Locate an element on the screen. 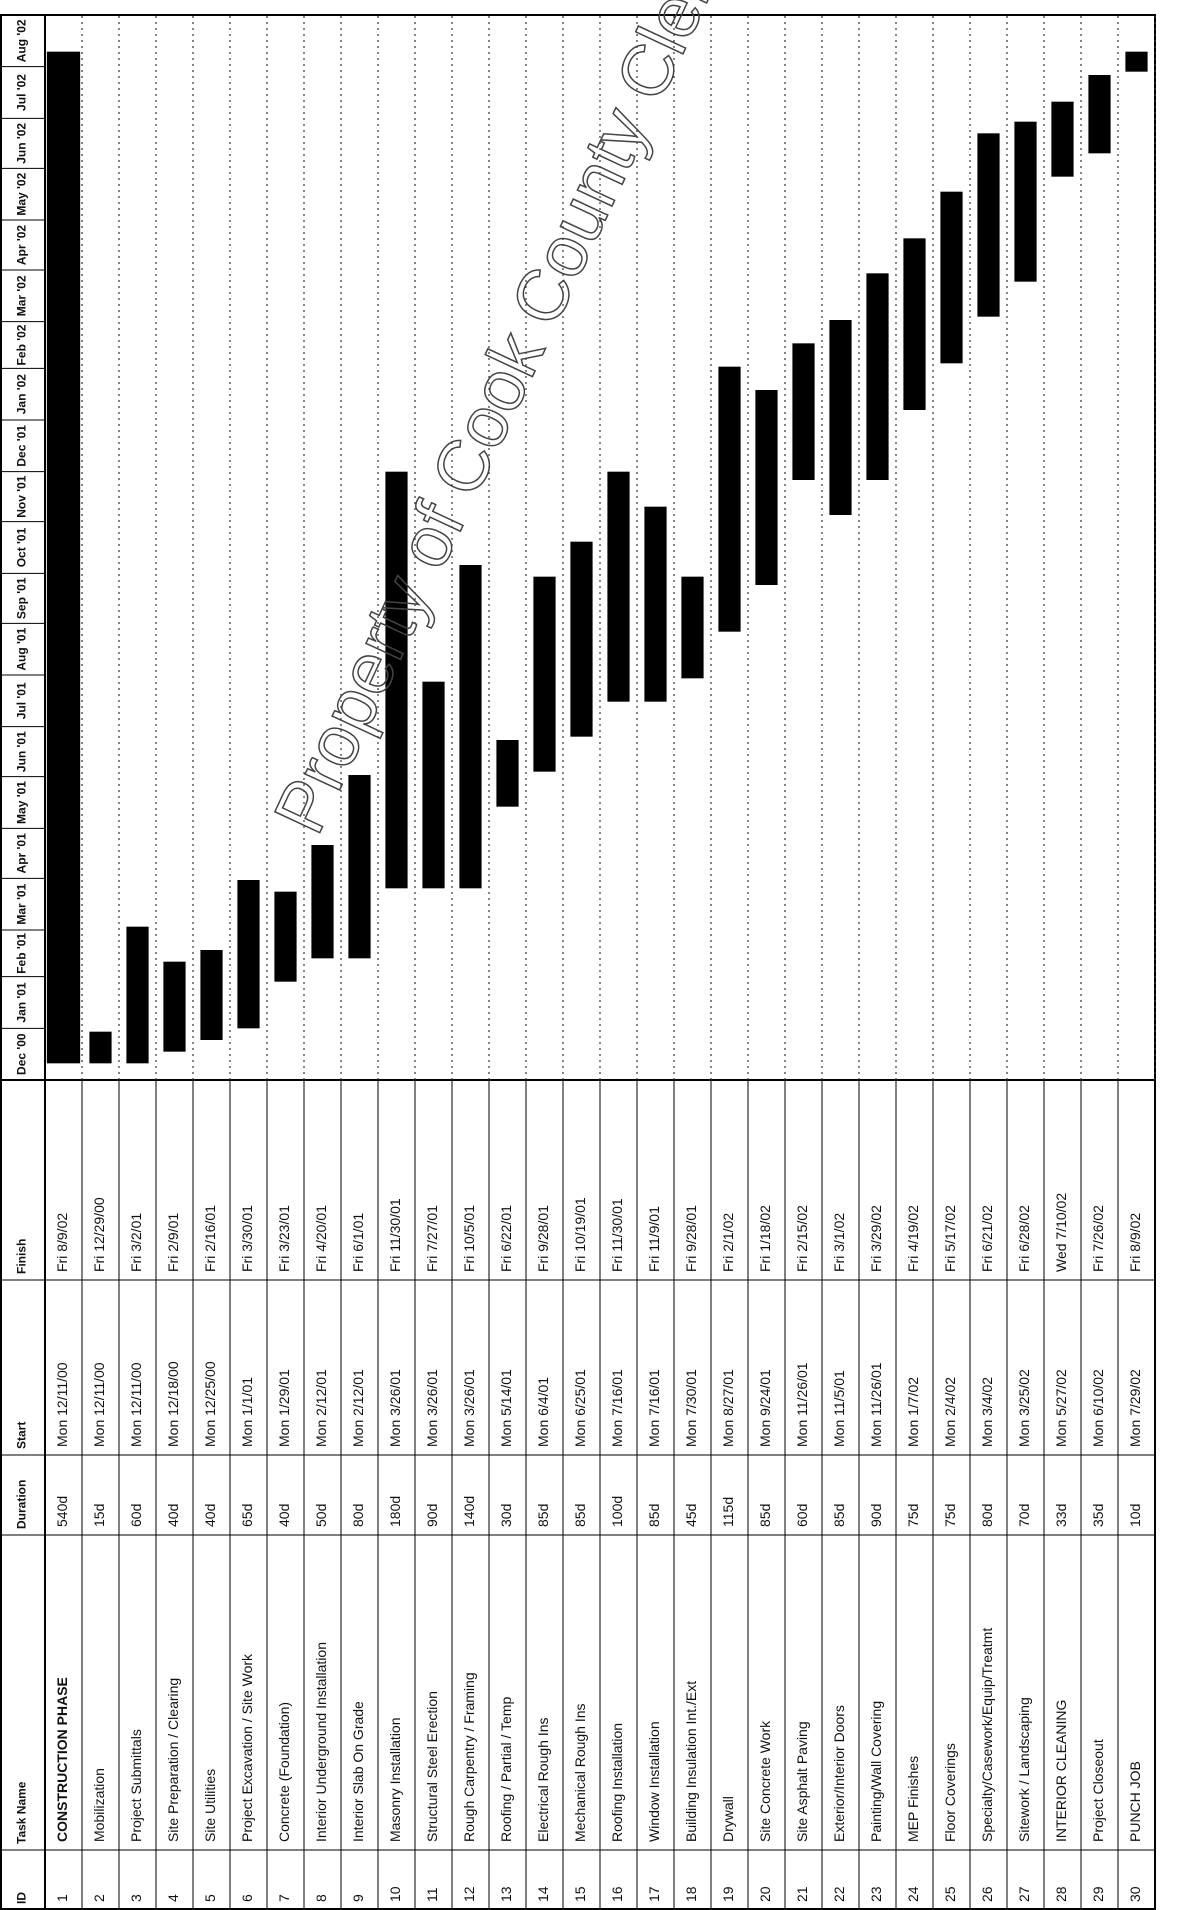 Image resolution: width=1188 pixels, height=1910 pixels. month-label: Jan '02 is located at coordinates (22, 394).